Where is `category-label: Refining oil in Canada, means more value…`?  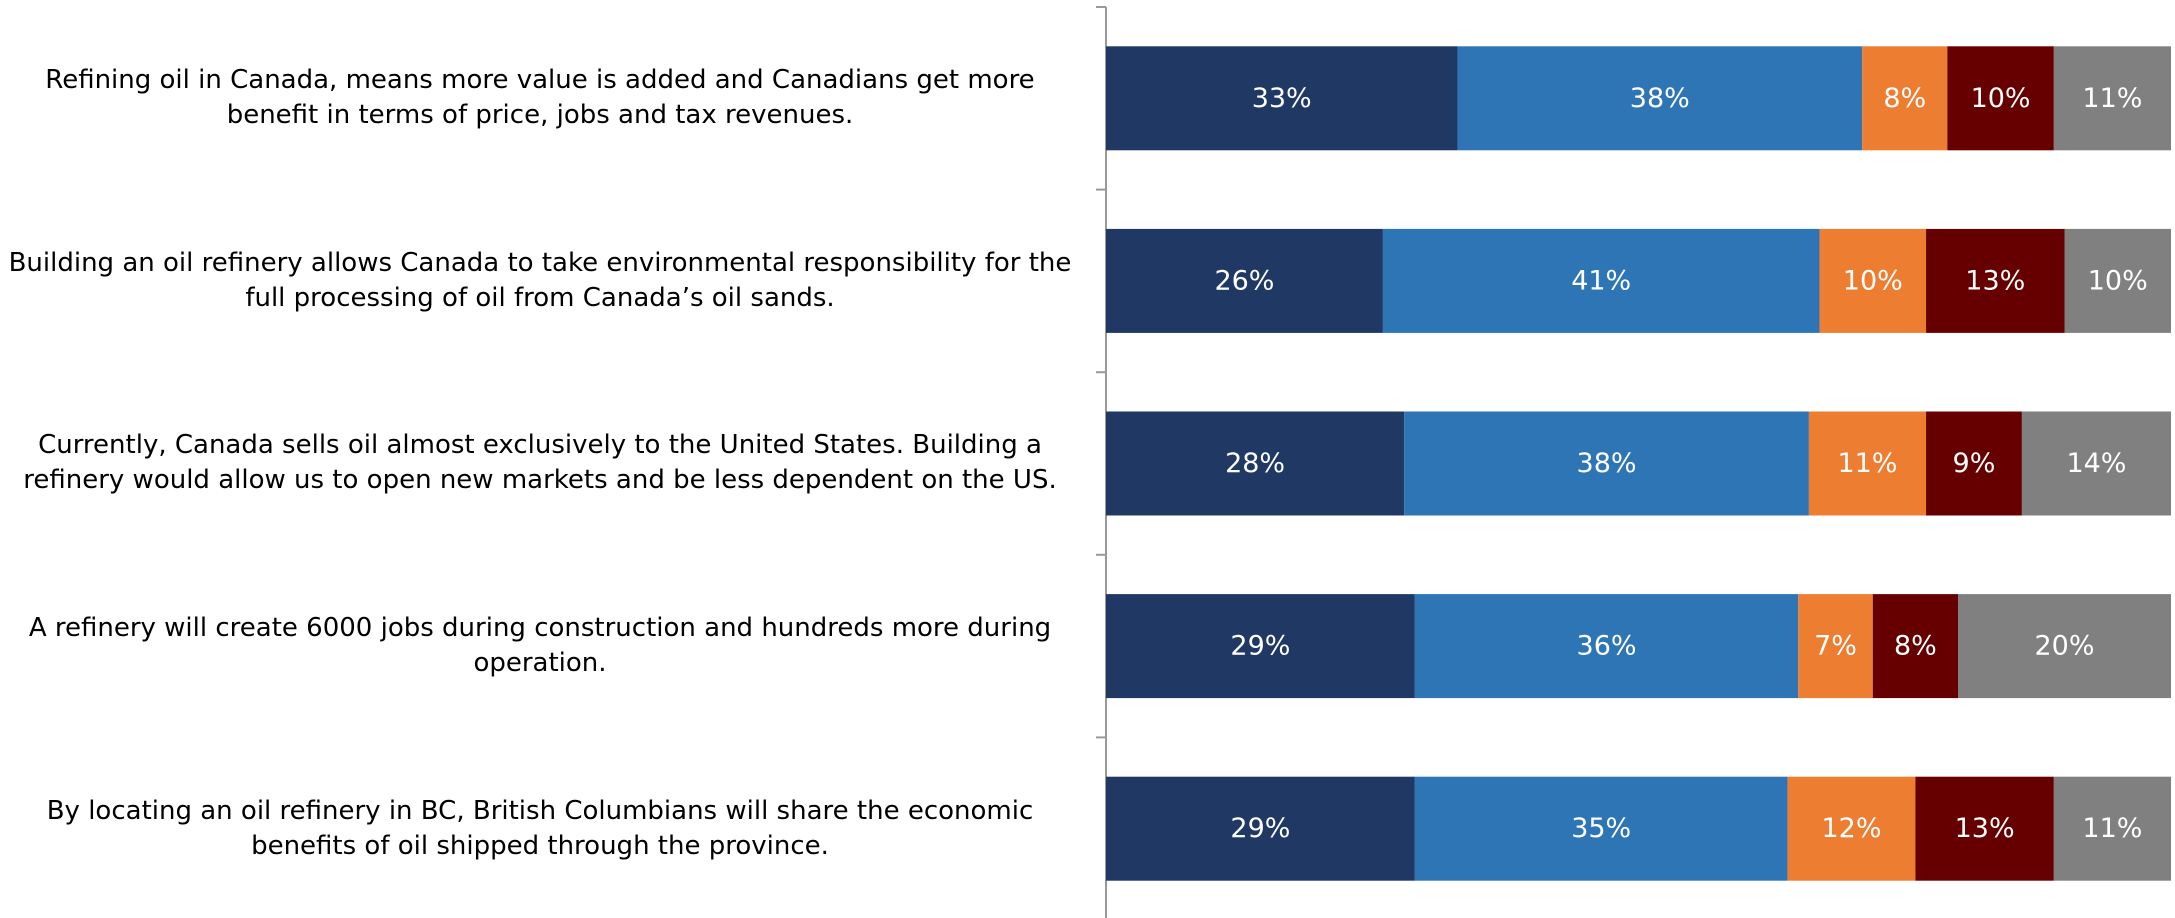
category-label: Refining oil in Canada, means more value… is located at coordinates (540, 98).